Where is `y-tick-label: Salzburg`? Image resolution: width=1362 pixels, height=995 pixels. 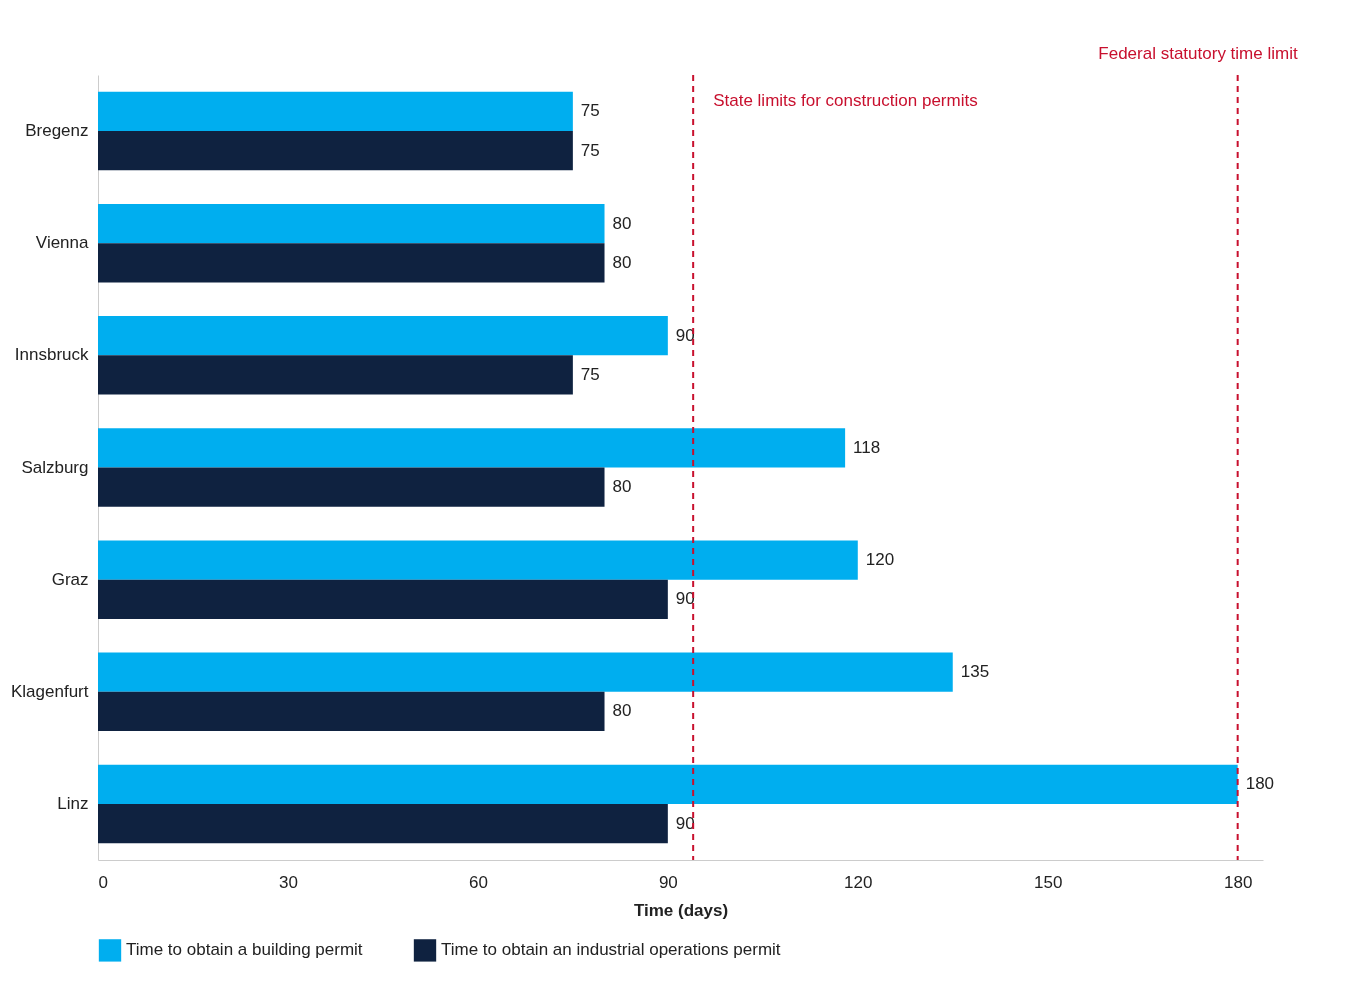 y-tick-label: Salzburg is located at coordinates (55, 467).